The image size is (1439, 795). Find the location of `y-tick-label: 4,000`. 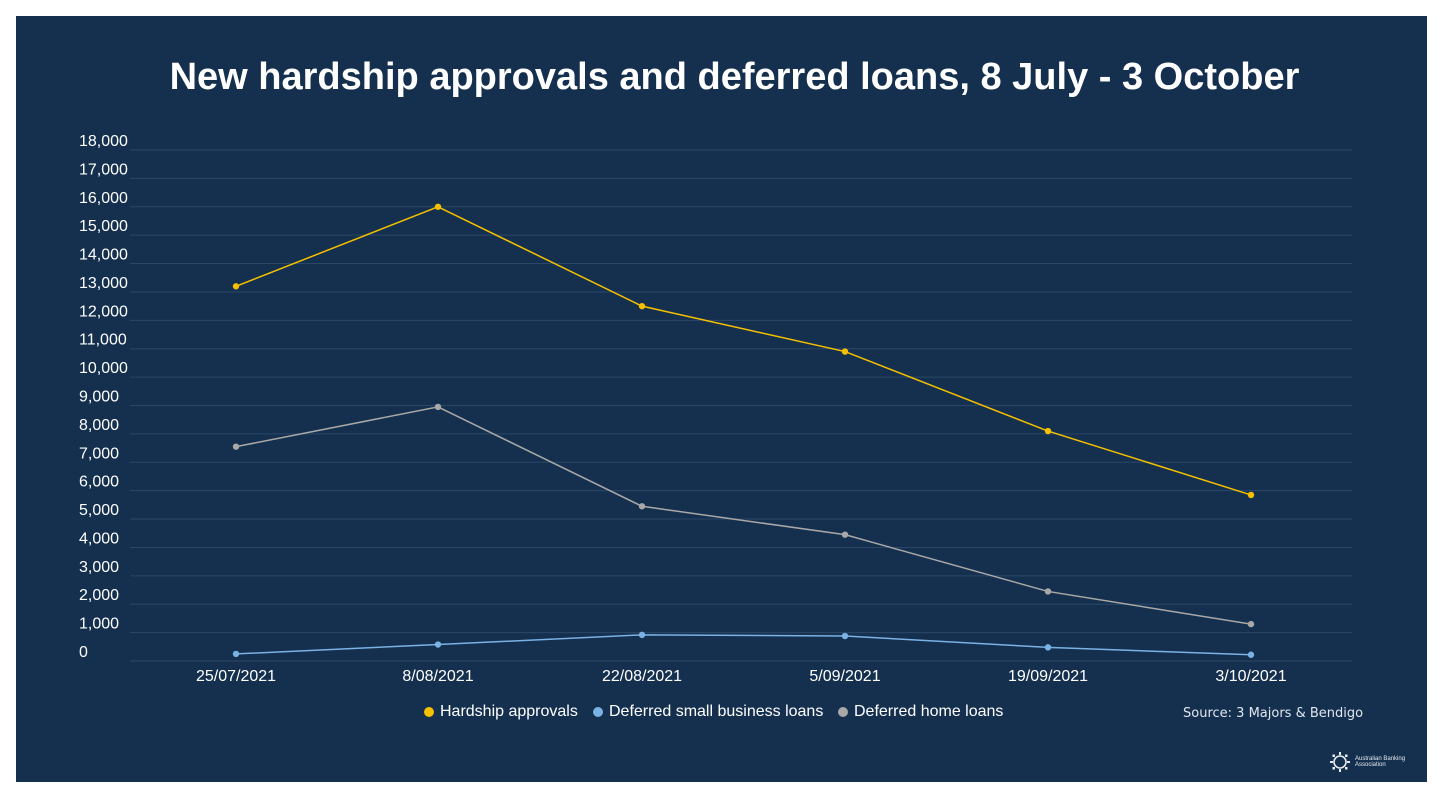

y-tick-label: 4,000 is located at coordinates (99, 538).